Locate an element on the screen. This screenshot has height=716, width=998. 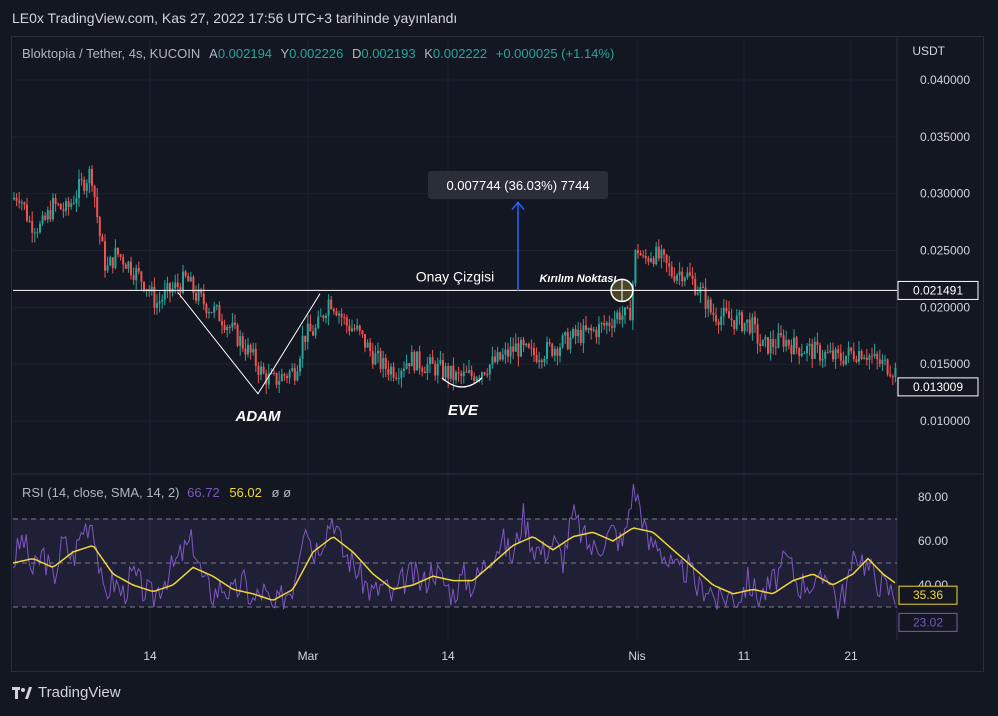
rsi-tick-label: 60.00 is located at coordinates (933, 541).